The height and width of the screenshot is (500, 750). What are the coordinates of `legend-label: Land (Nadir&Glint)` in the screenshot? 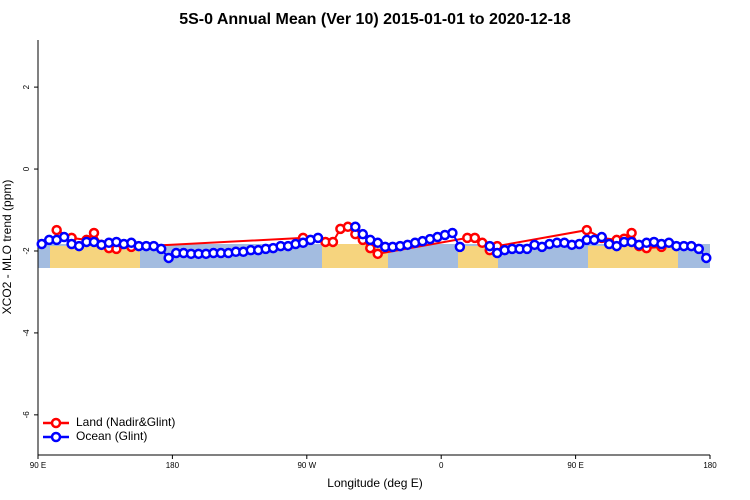 It's located at (125, 422).